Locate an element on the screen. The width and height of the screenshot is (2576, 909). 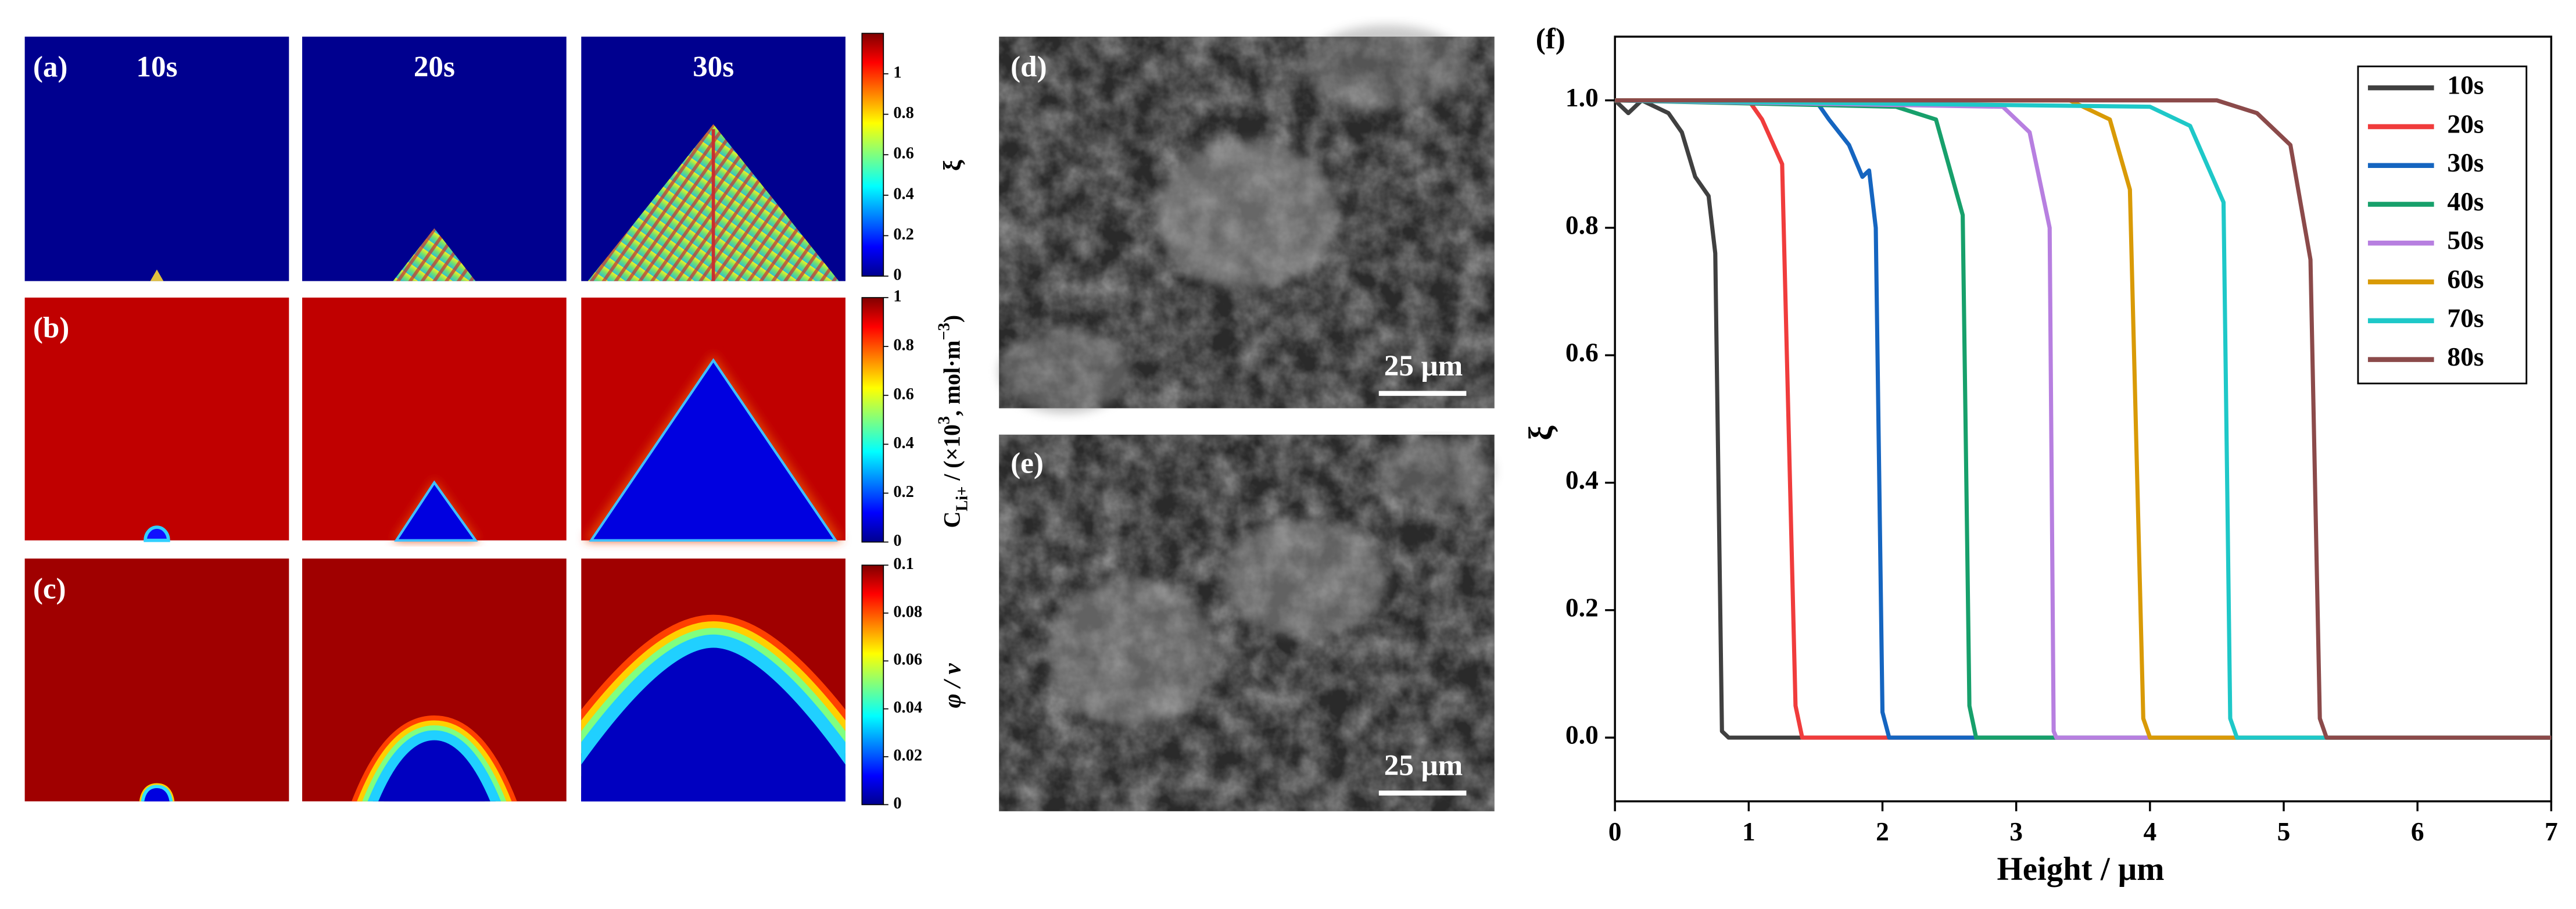
time-label: 10s is located at coordinates (156, 67).